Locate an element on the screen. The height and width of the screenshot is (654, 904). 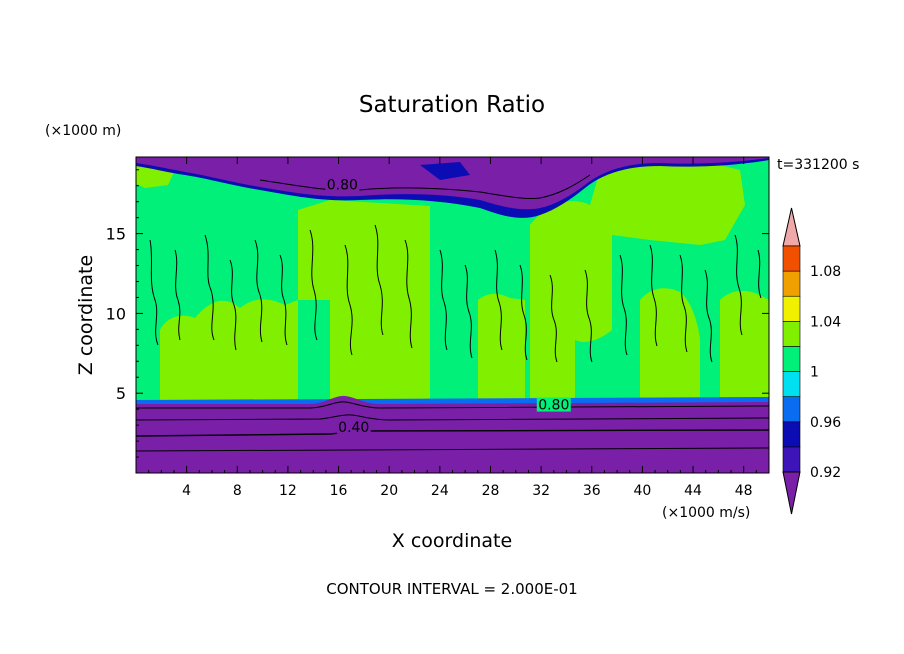
time-label: t=331200 s is located at coordinates (818, 165).